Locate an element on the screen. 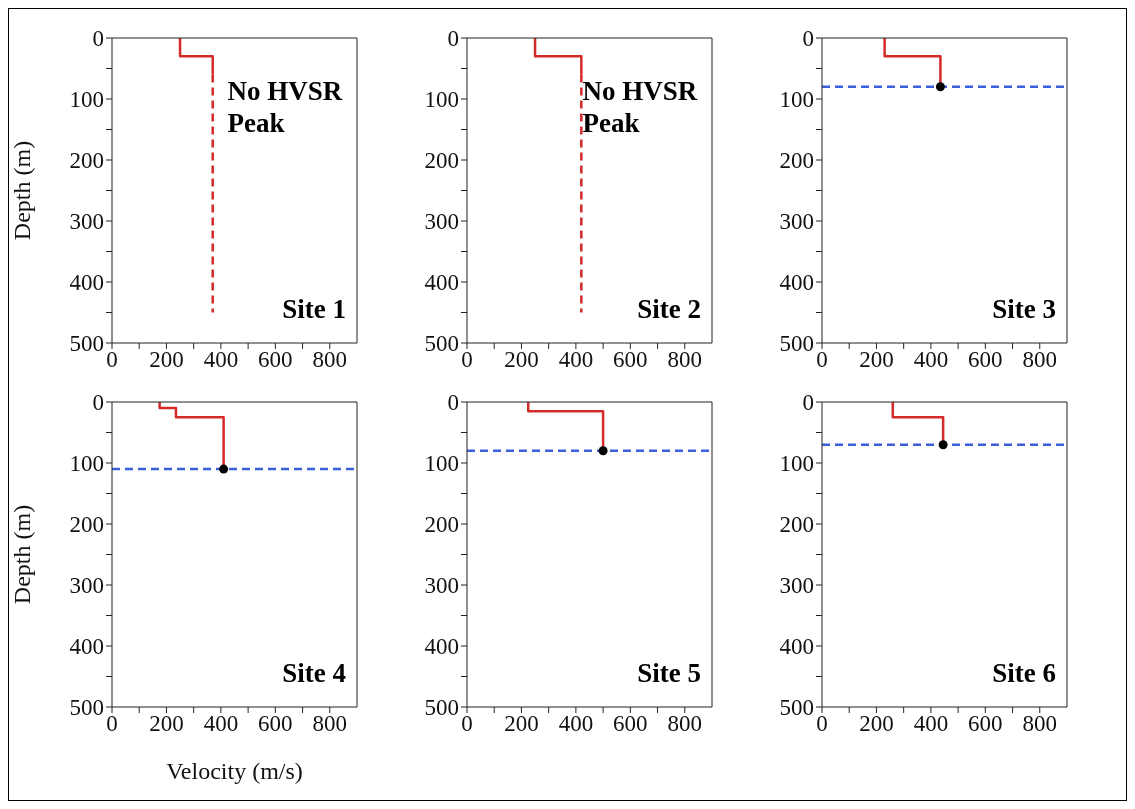  annotation: Site 3 is located at coordinates (1024, 309).